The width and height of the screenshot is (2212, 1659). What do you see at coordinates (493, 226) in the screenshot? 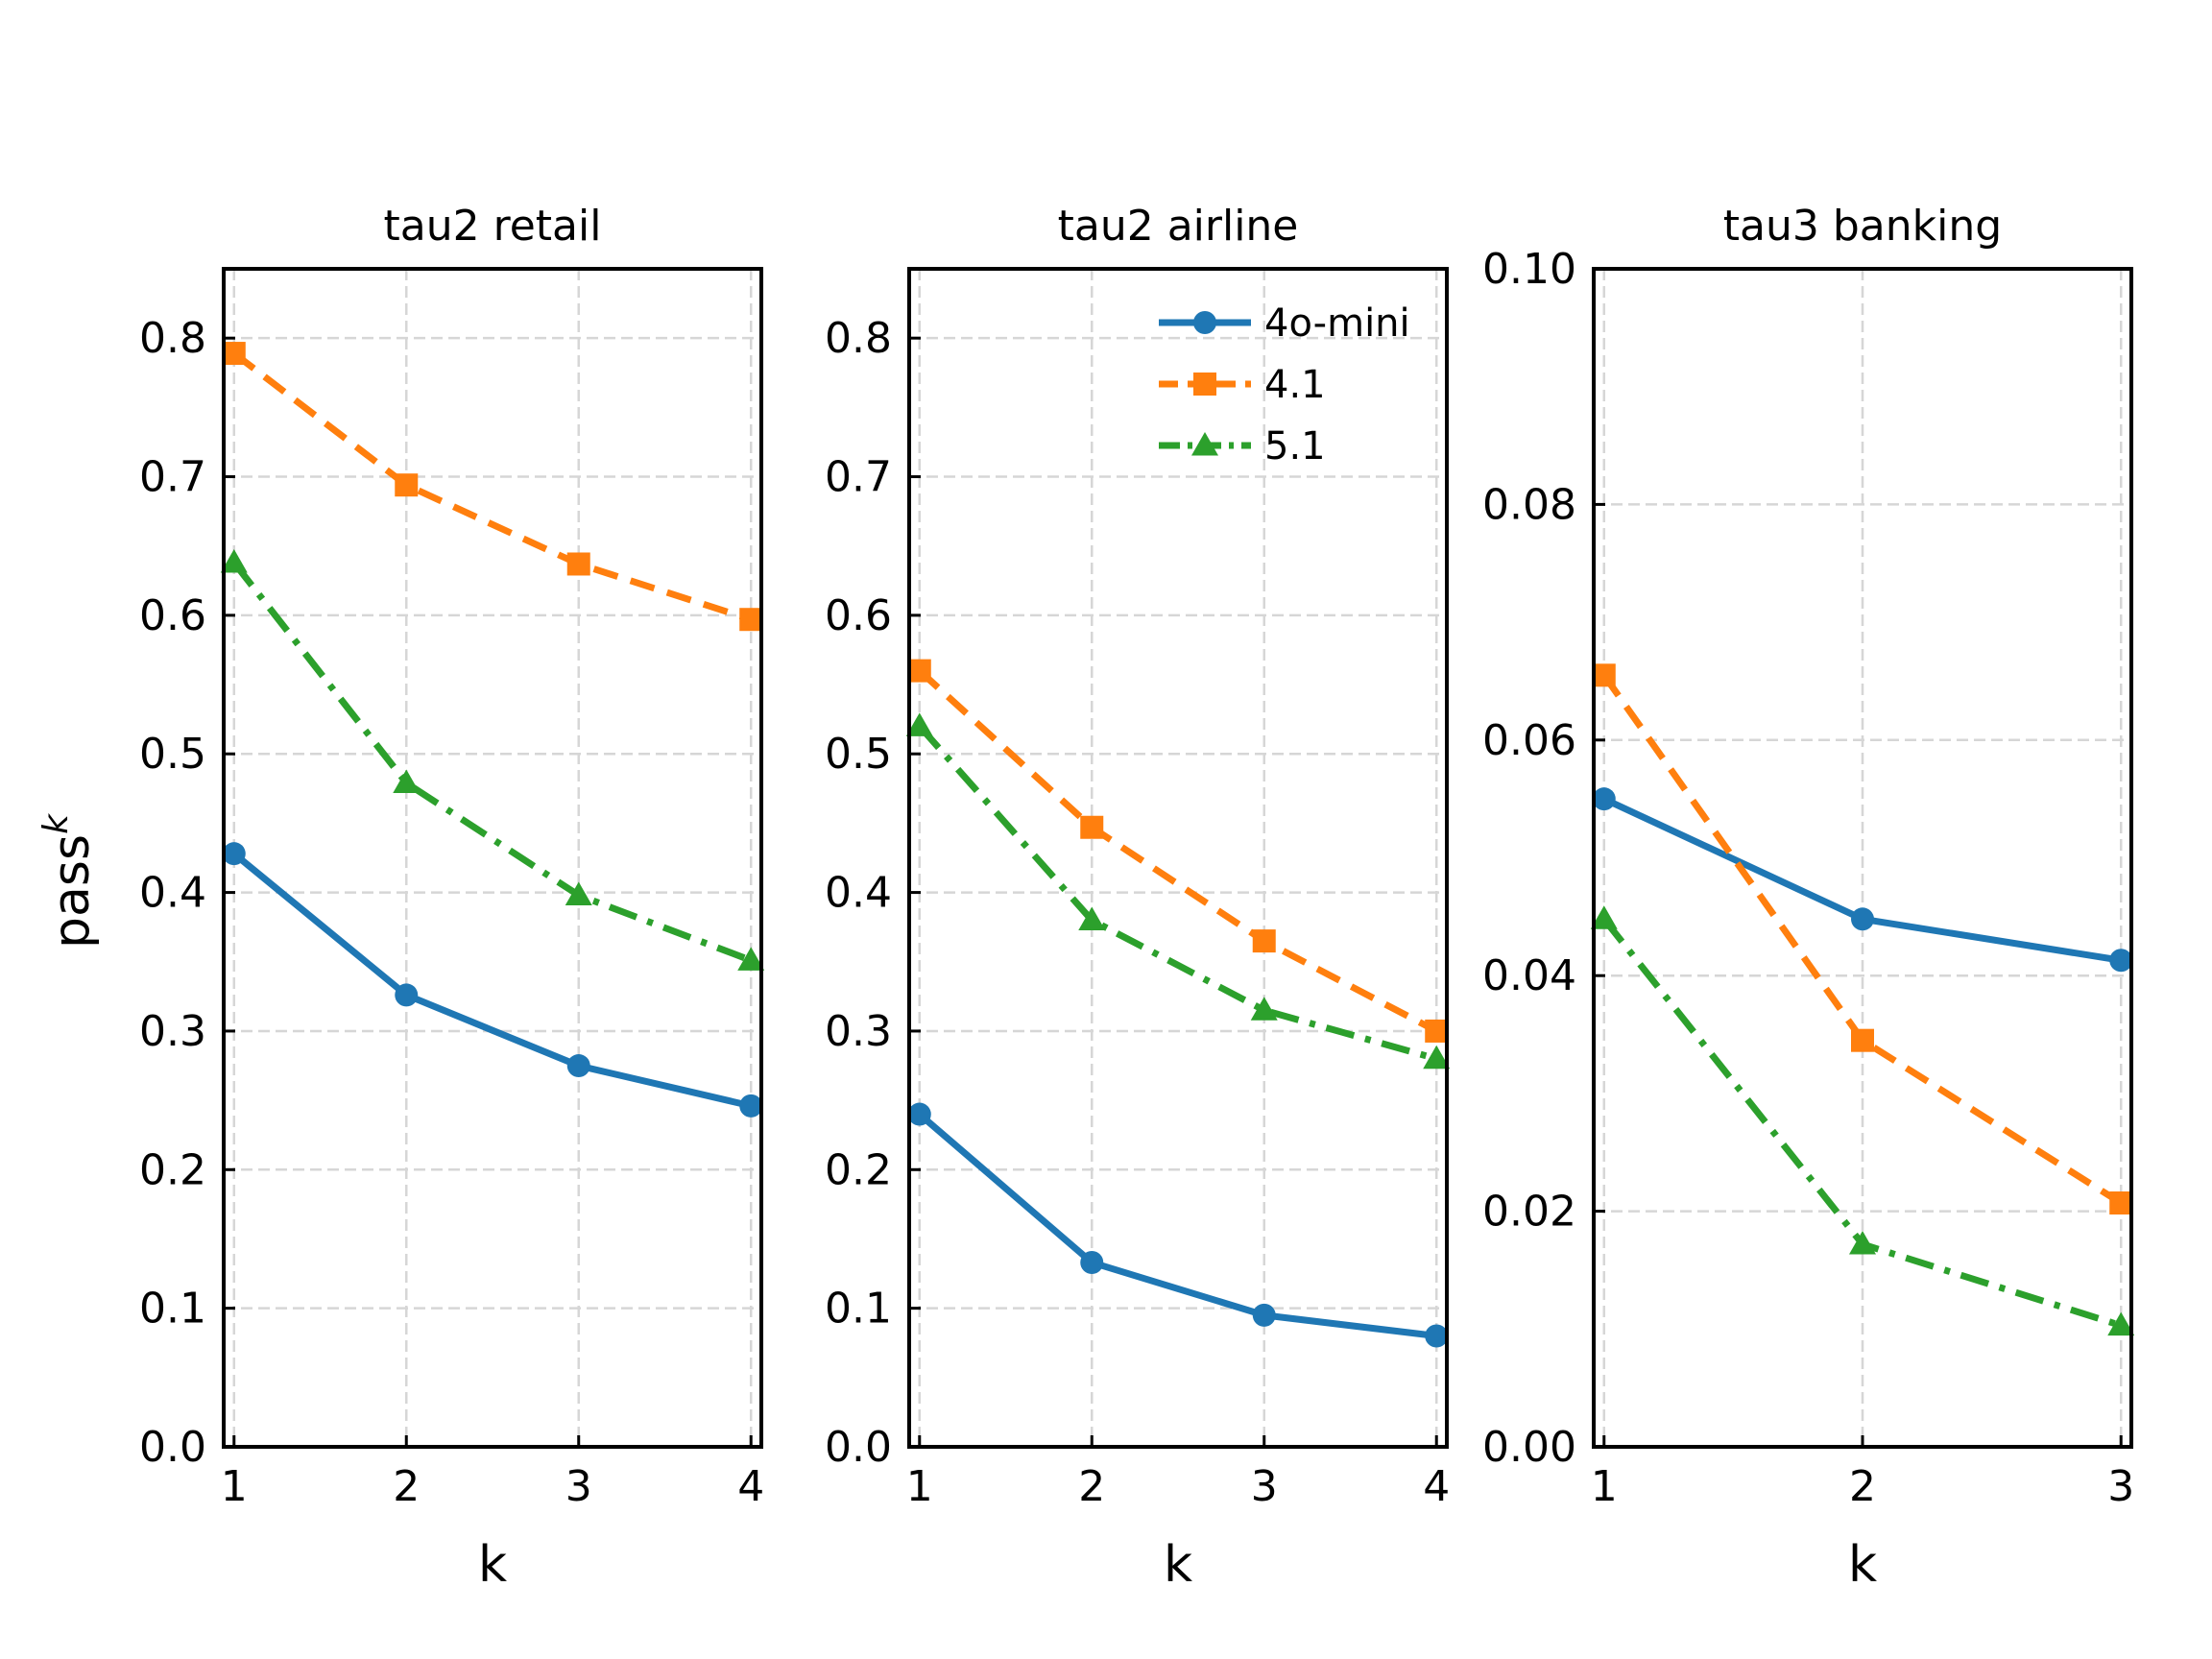
I see `panel-title: tau2 retail` at bounding box center [493, 226].